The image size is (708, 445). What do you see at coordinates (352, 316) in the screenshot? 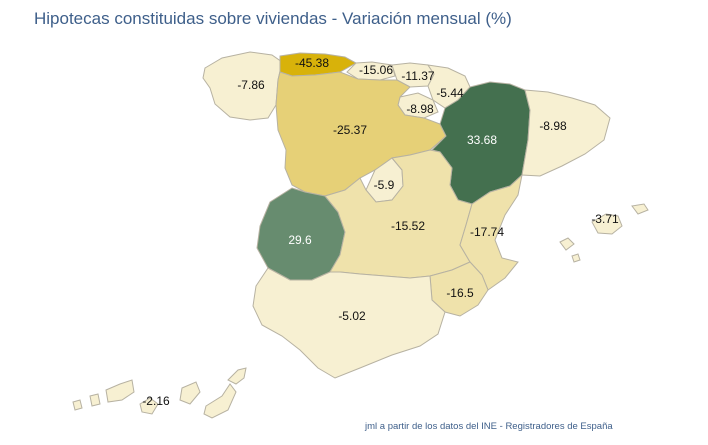
I see `label-andalucia: -5.02` at bounding box center [352, 316].